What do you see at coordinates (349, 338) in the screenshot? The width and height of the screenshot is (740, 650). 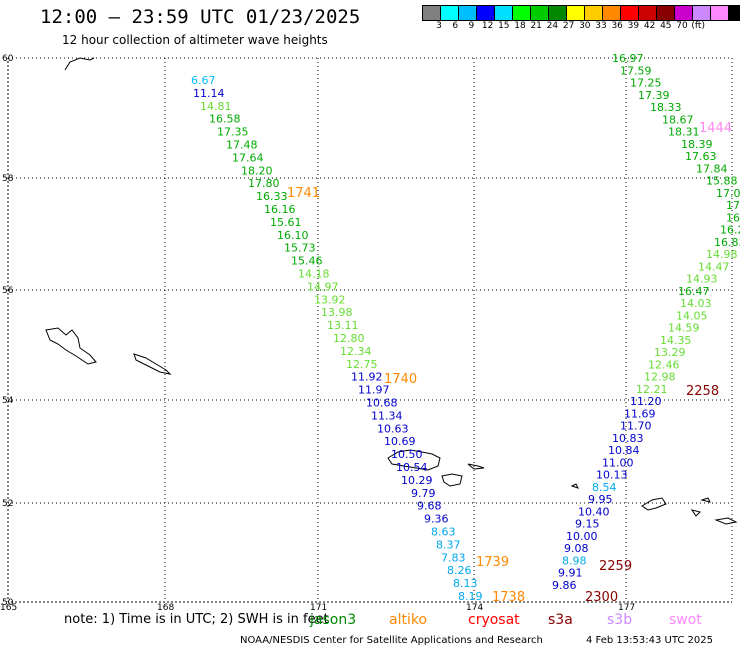 I see `wave-height-value: 12.80` at bounding box center [349, 338].